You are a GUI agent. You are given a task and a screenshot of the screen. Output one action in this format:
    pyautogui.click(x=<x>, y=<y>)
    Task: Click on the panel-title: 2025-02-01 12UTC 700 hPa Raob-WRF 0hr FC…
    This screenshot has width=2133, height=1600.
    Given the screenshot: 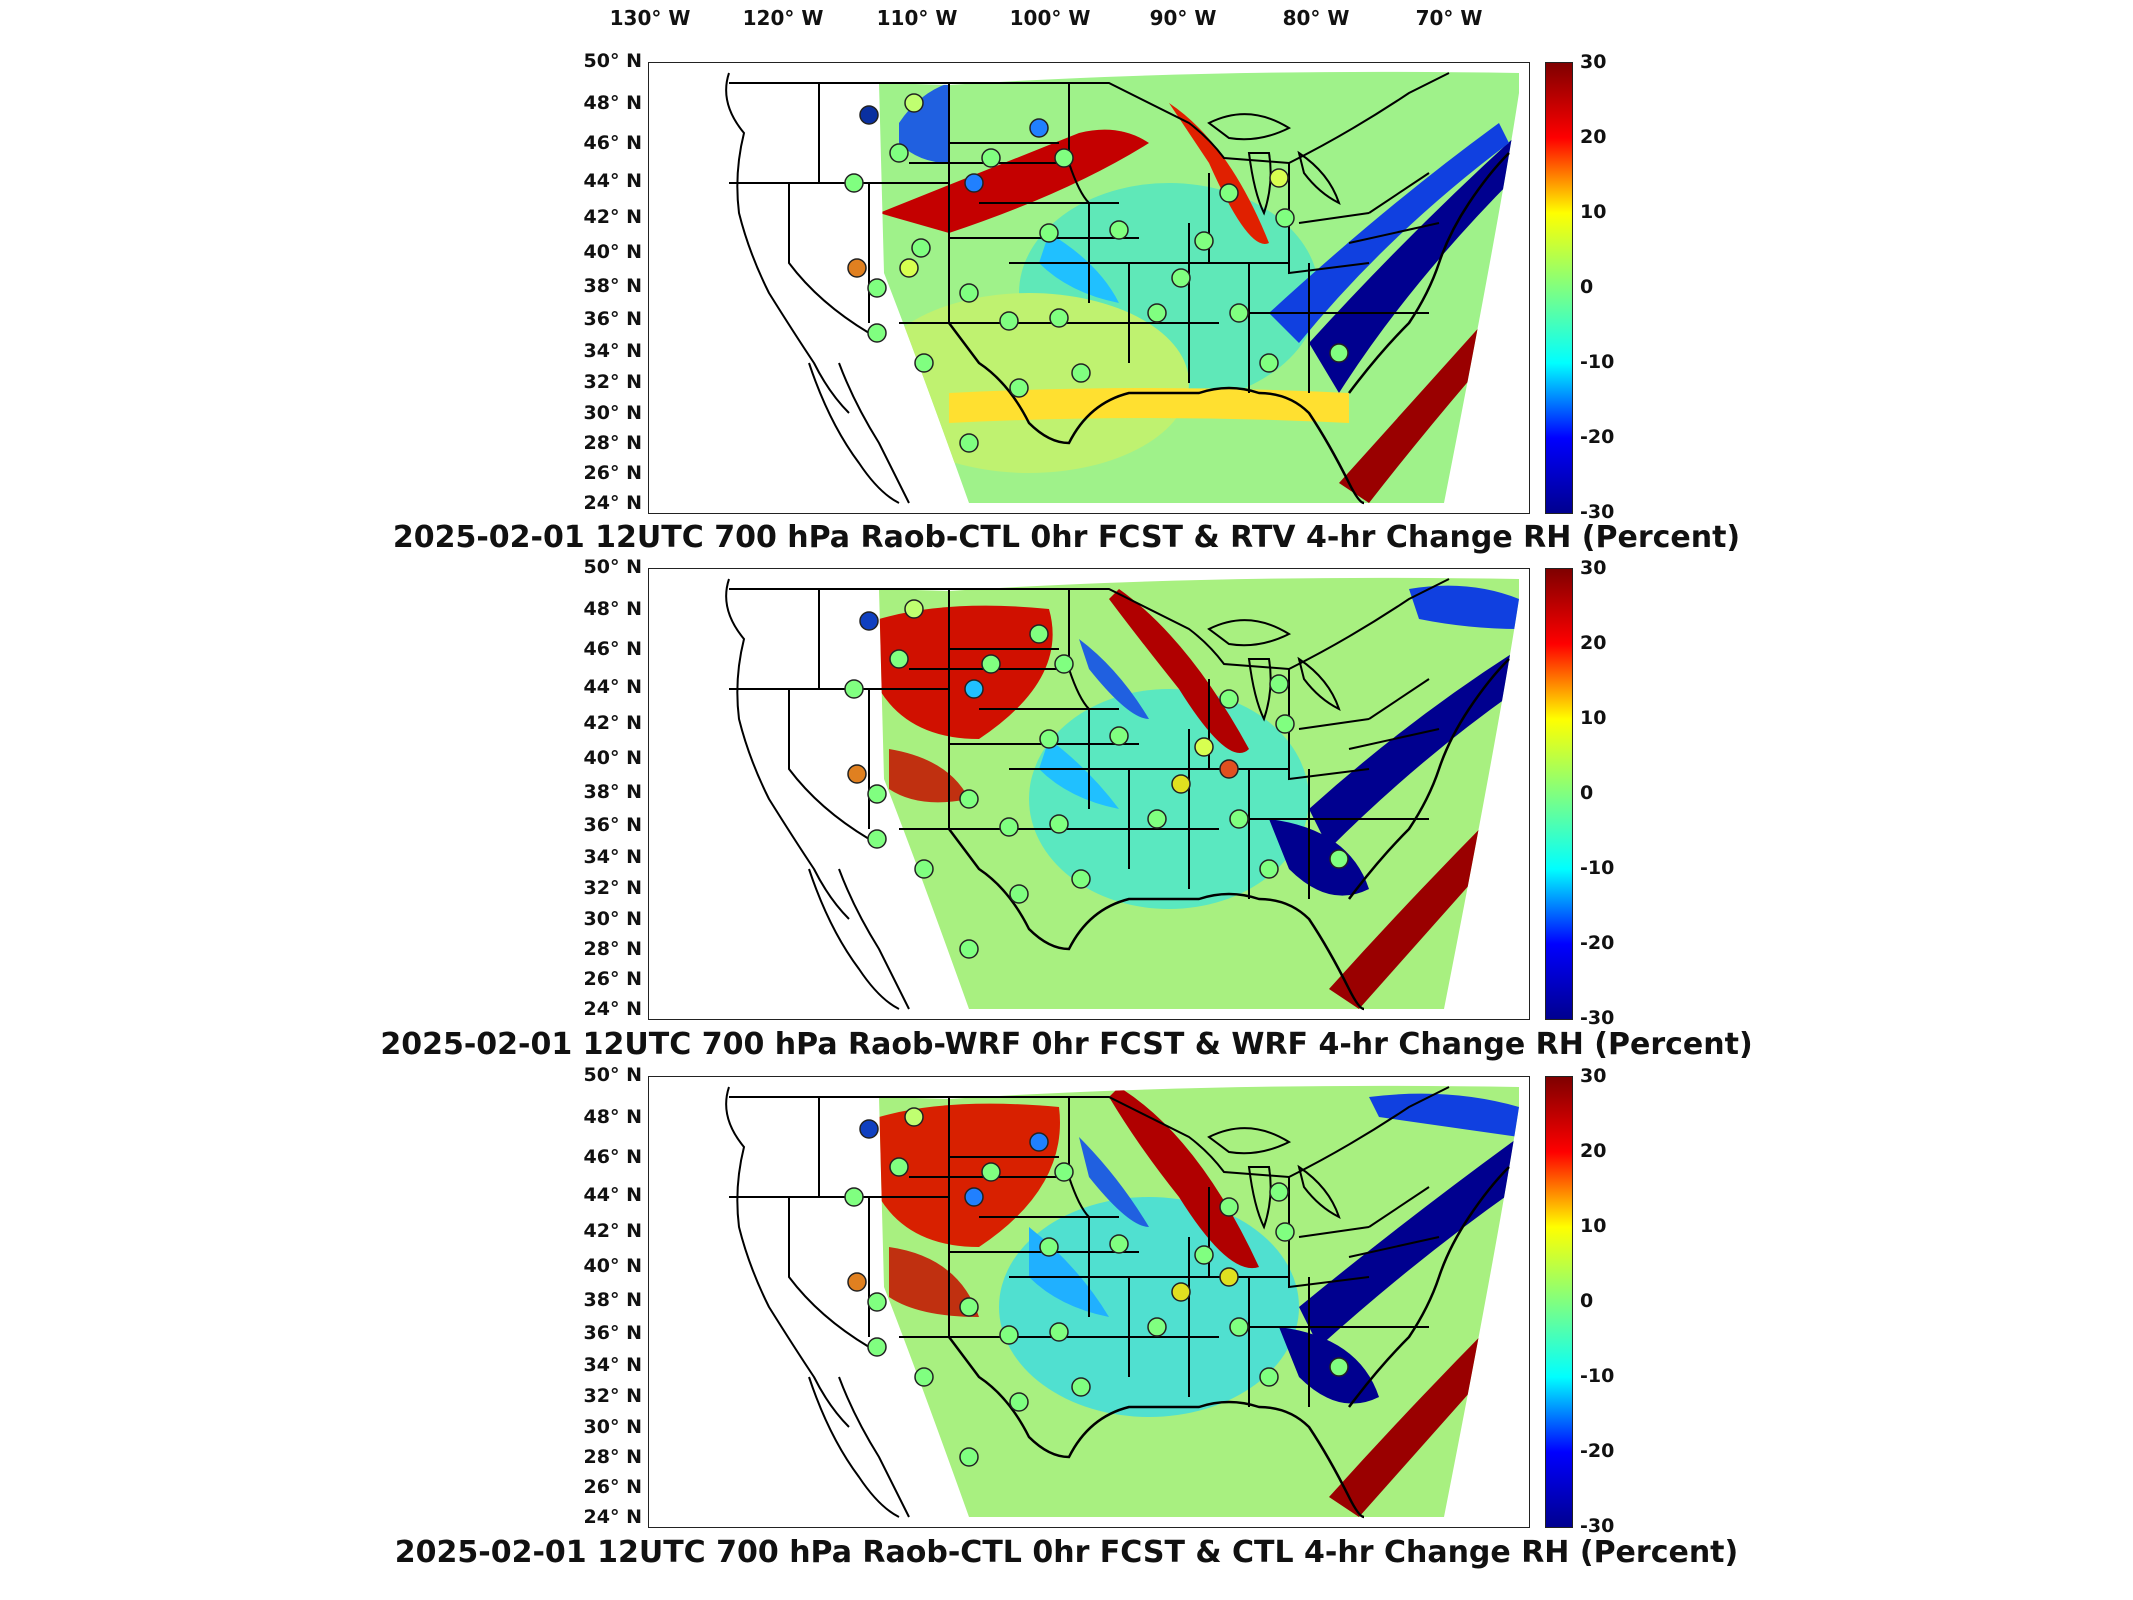 What is the action you would take?
    pyautogui.click(x=1066, y=1044)
    